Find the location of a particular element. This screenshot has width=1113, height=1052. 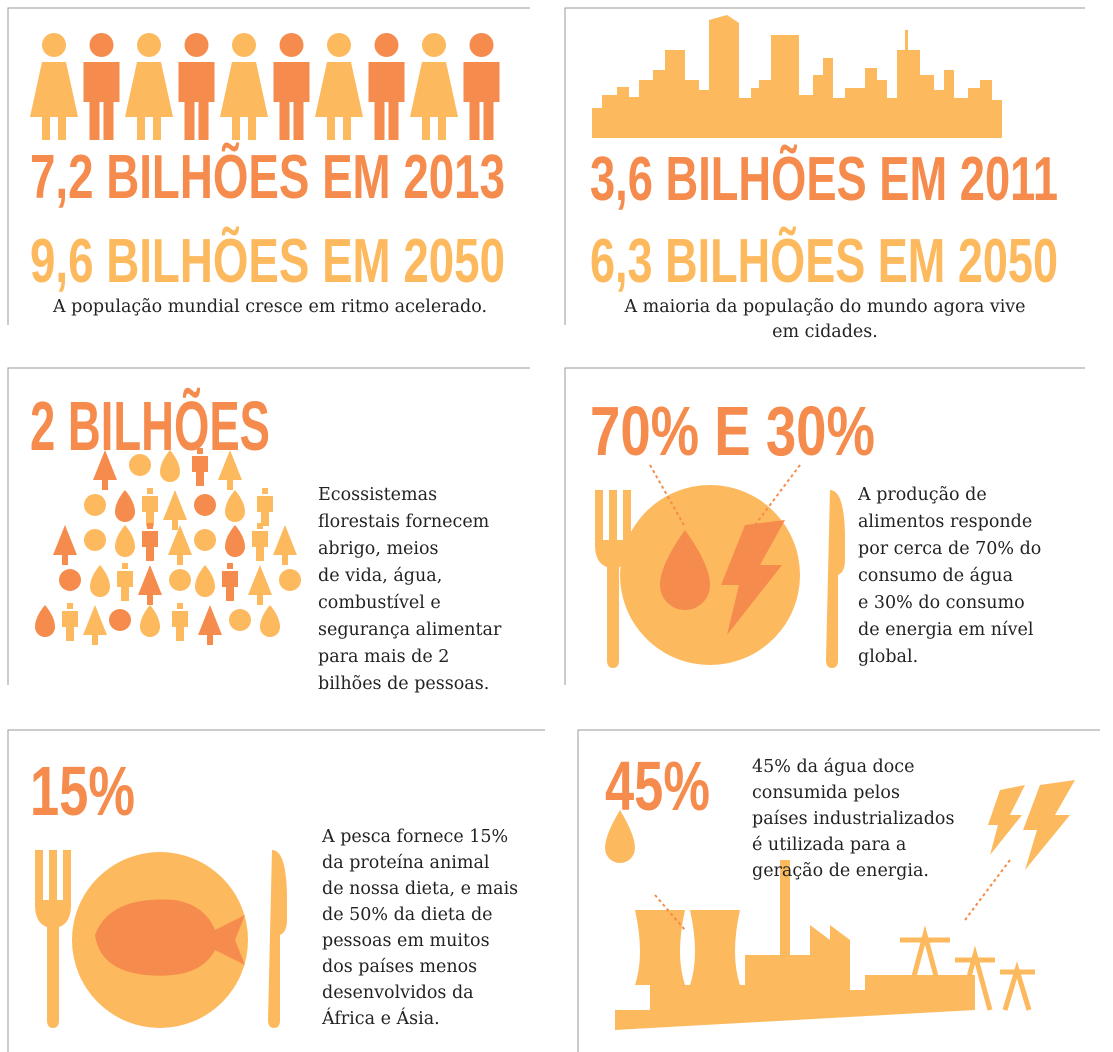

body-text: para mais de 2 is located at coordinates (383, 657).